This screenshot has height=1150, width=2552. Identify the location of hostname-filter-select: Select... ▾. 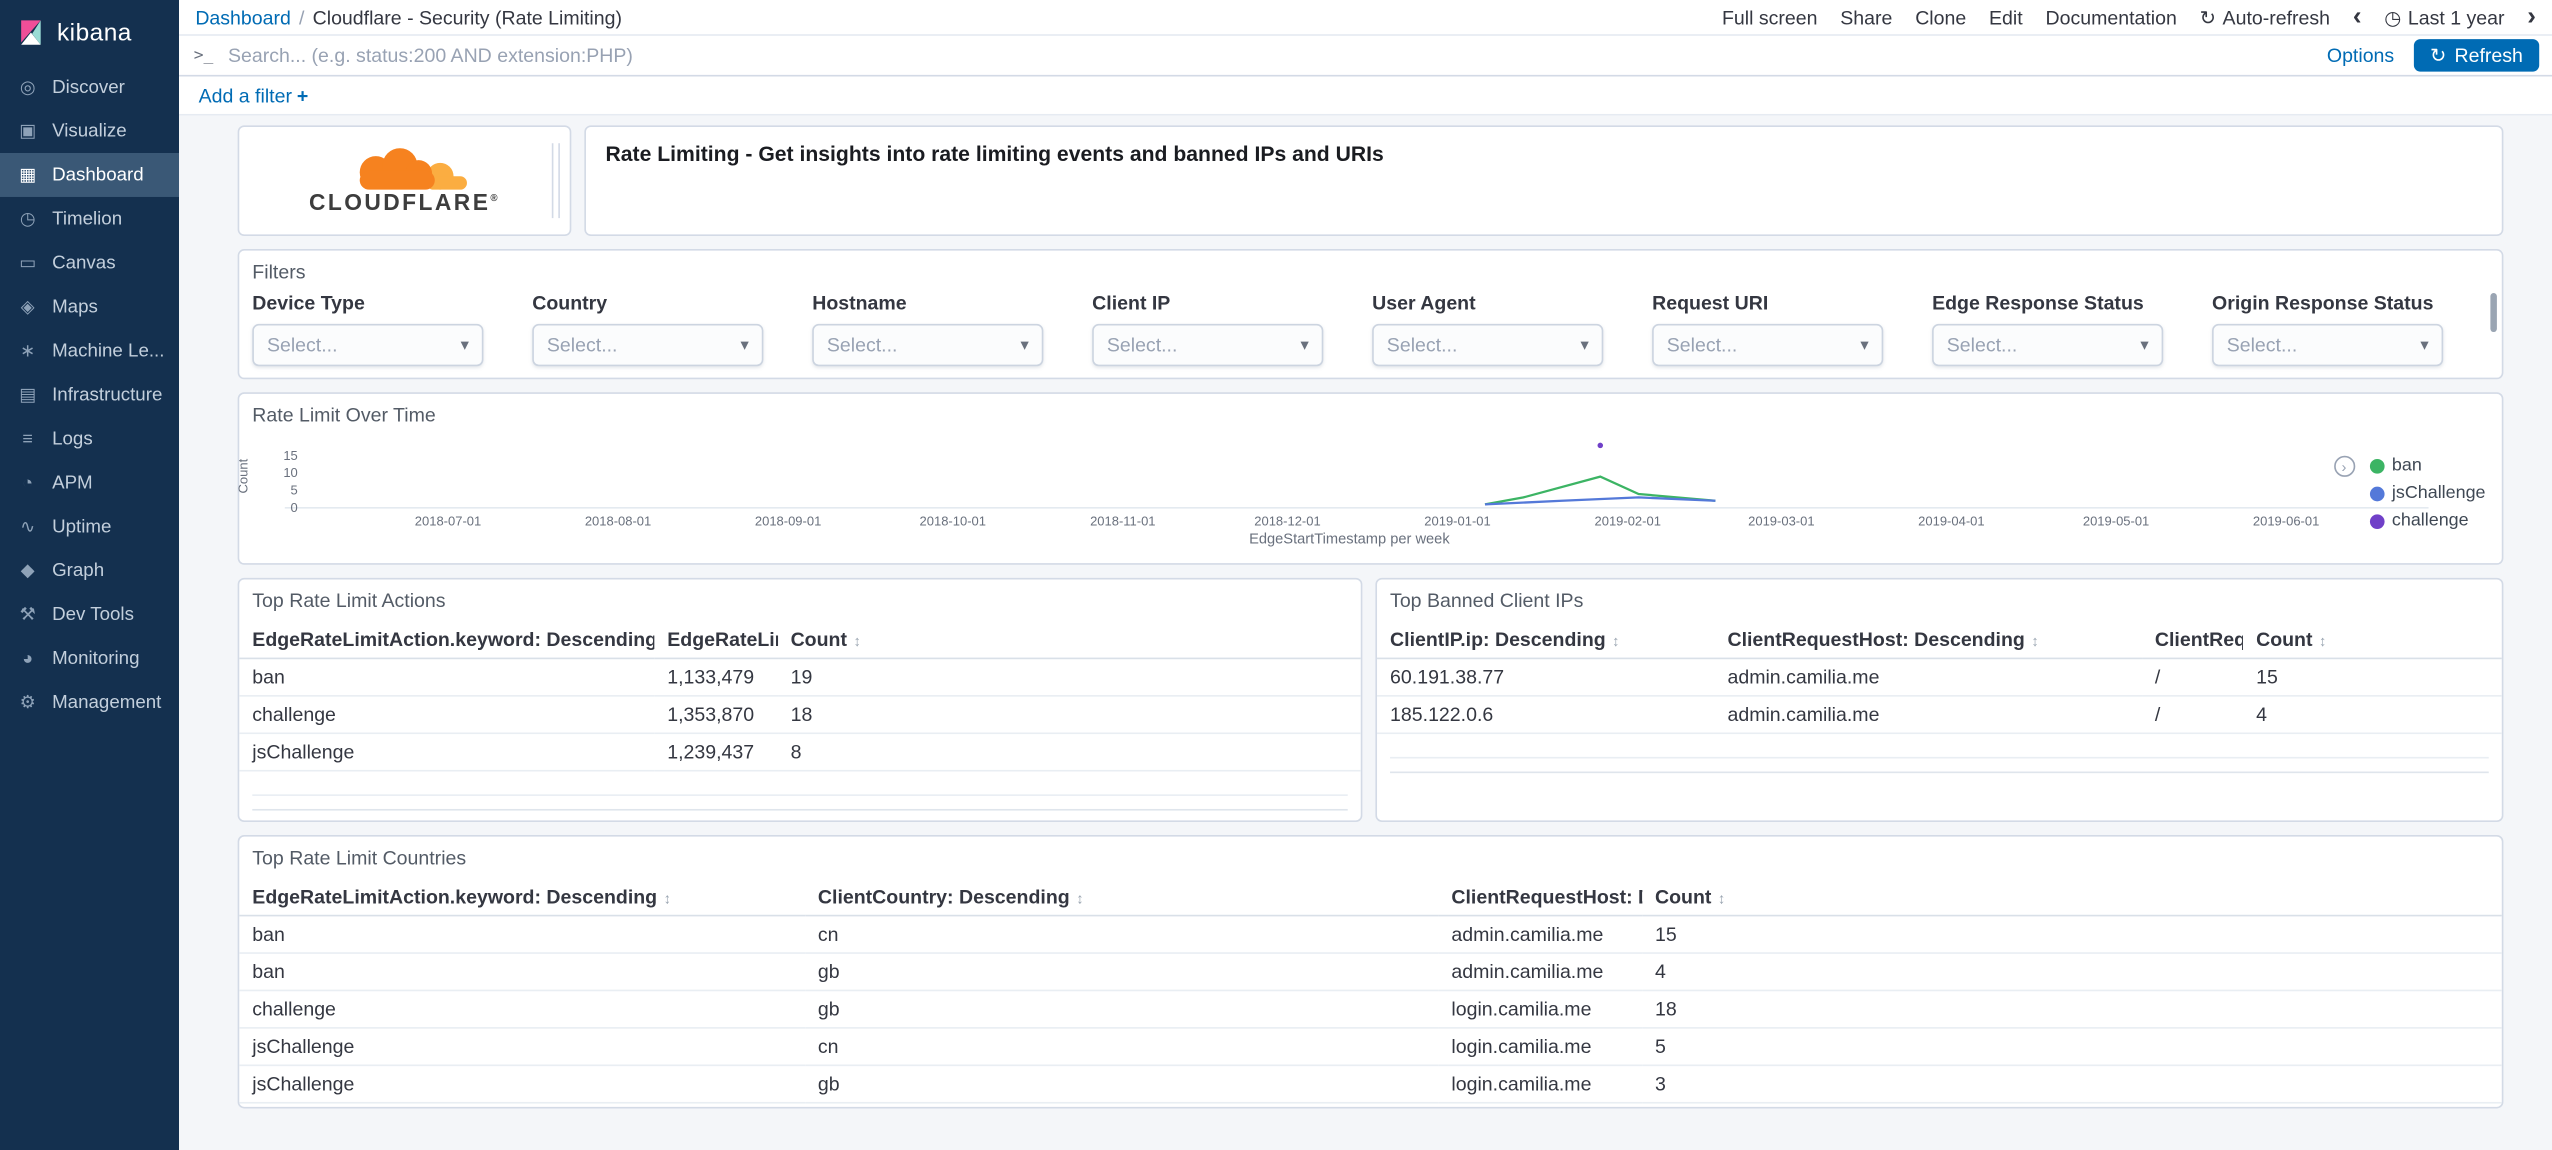
(928, 345).